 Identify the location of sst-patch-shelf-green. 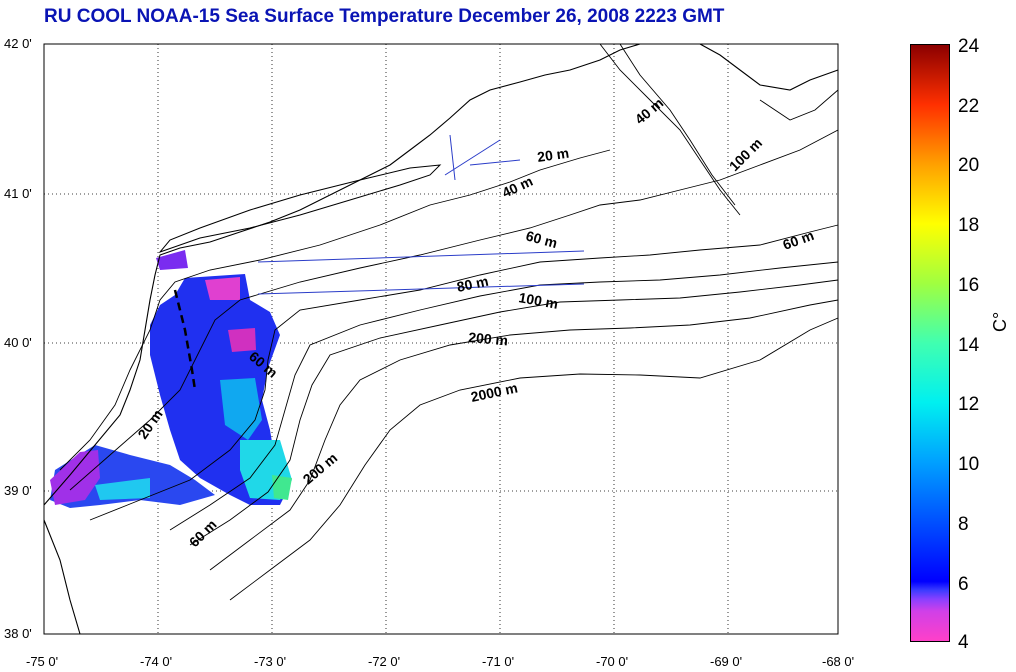
(282, 487).